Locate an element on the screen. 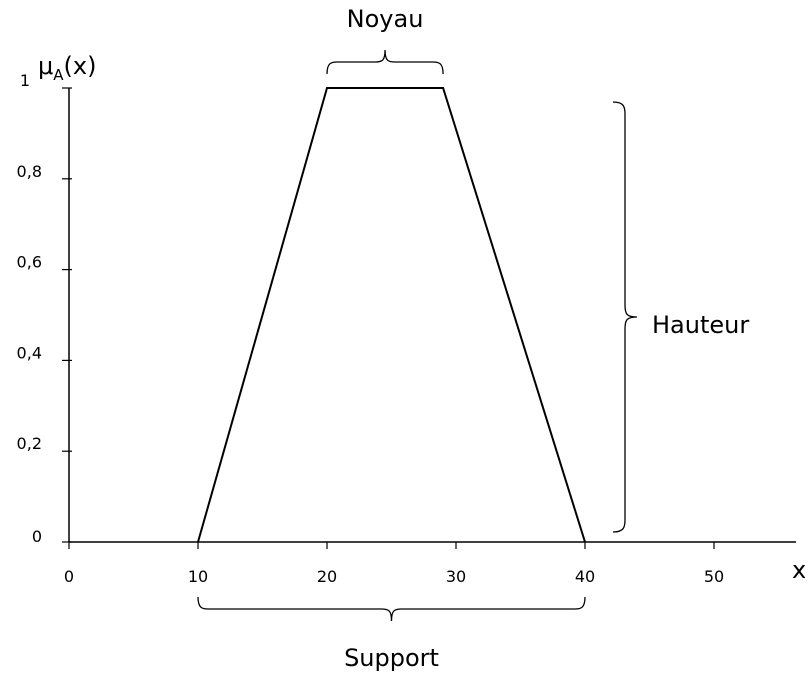 Image resolution: width=808 pixels, height=677 pixels. support-label: Support is located at coordinates (391, 658).